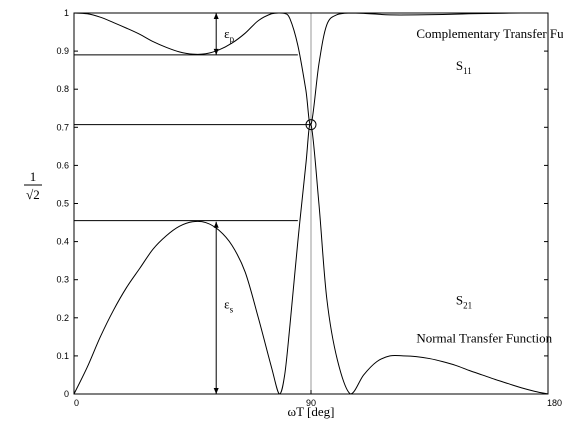 This screenshot has height=421, width=563. Describe the element at coordinates (66, 394) in the screenshot. I see `y-tick-label: 0` at that location.